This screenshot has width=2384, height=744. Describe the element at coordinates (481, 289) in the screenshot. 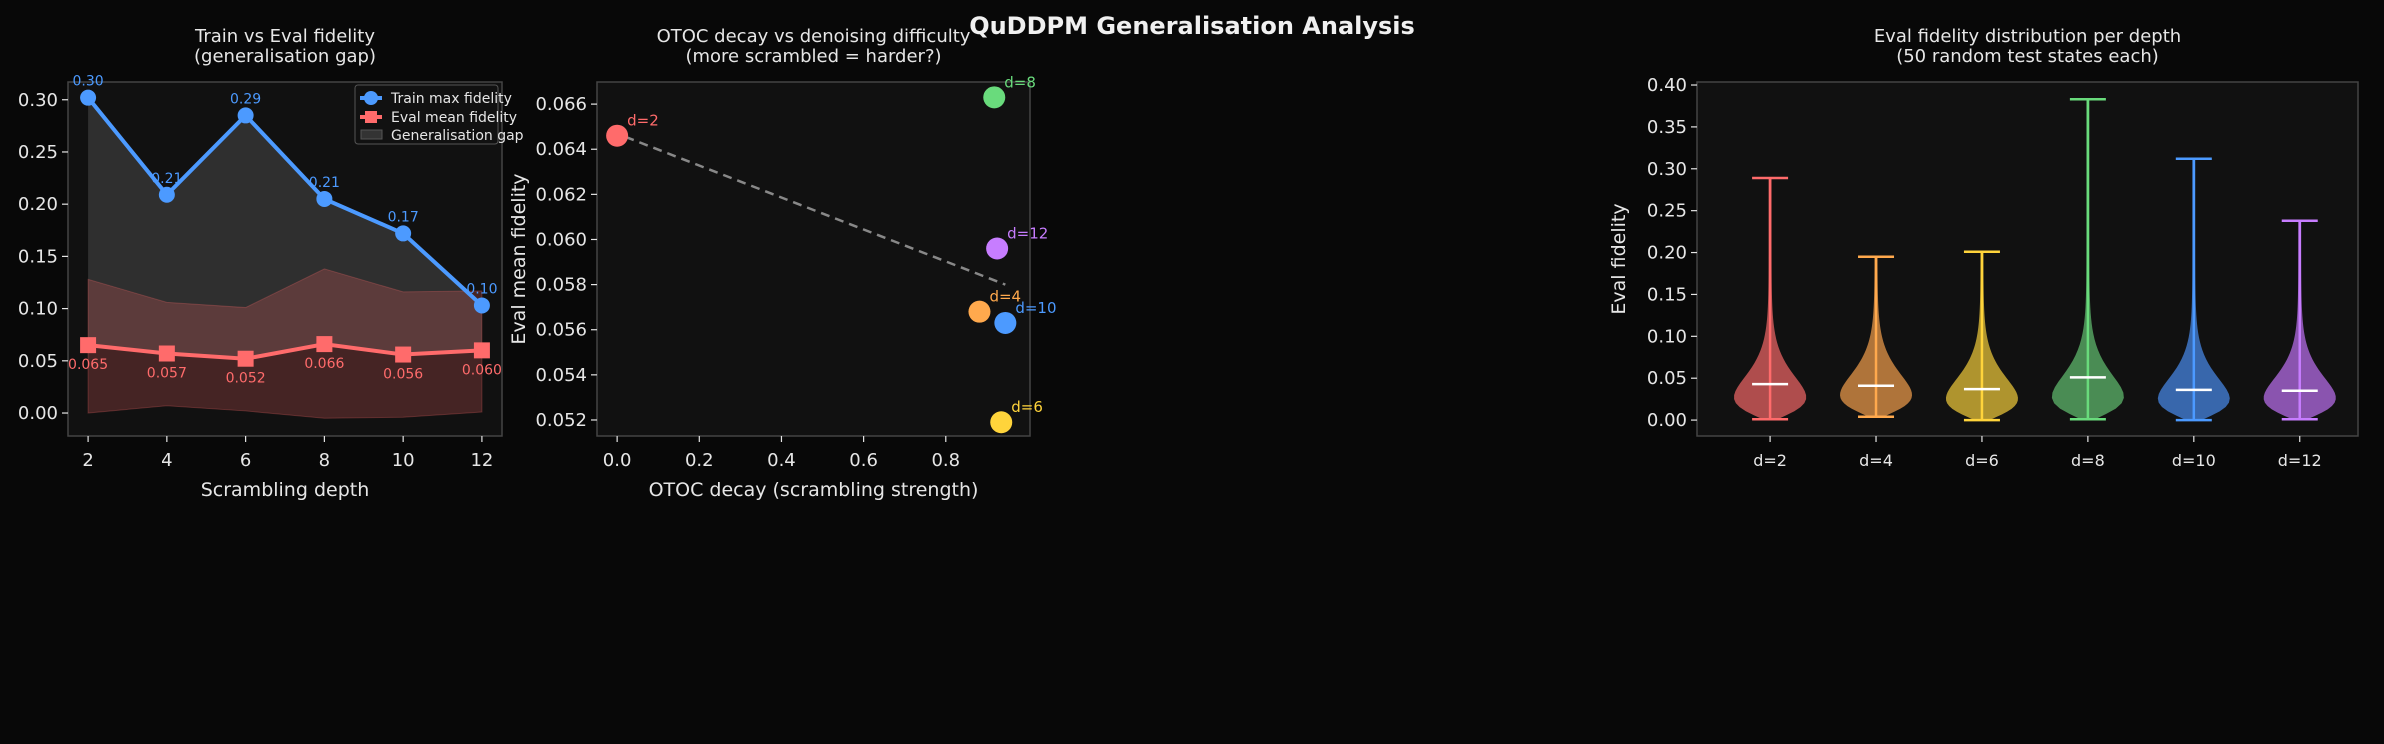

I see `train-data-label: 0.10` at that location.